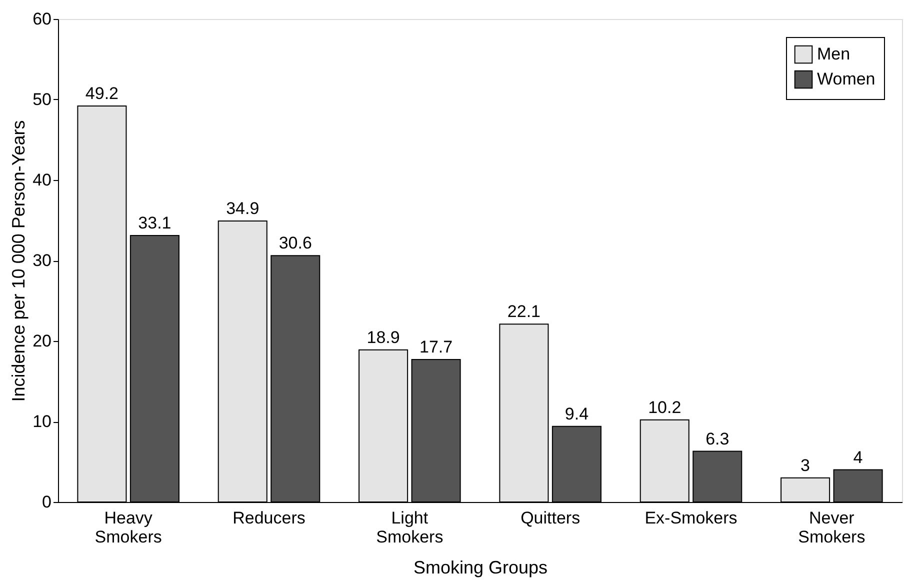 The width and height of the screenshot is (912, 587). Describe the element at coordinates (102, 93) in the screenshot. I see `data-label: 49.2` at that location.